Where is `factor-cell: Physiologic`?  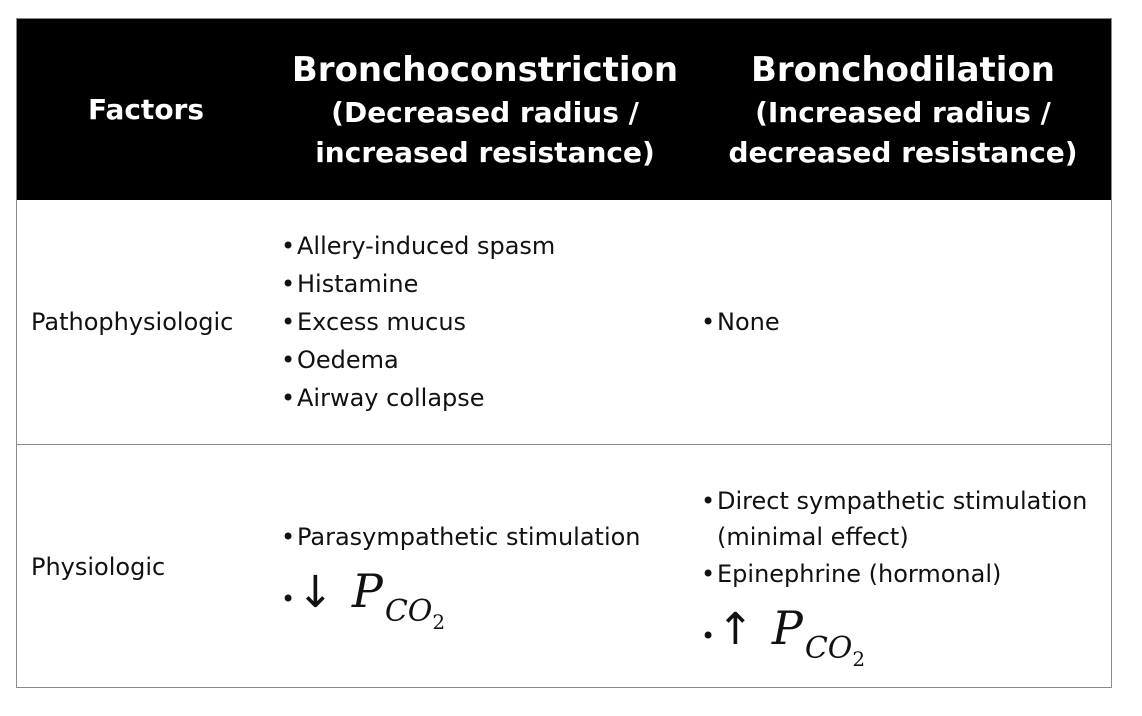
factor-cell: Physiologic is located at coordinates (153, 566).